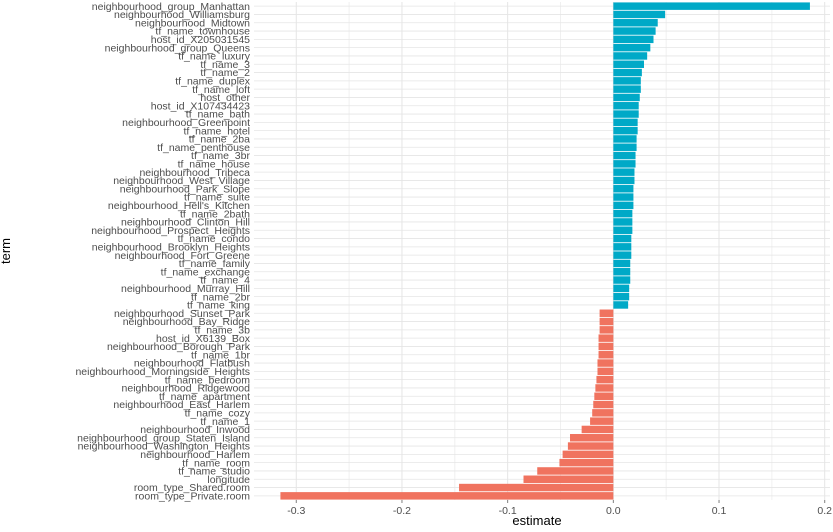 The height and width of the screenshot is (532, 833). What do you see at coordinates (183, 256) in the screenshot?
I see `y-tick-label: neighbourhood_Fort_Greene` at bounding box center [183, 256].